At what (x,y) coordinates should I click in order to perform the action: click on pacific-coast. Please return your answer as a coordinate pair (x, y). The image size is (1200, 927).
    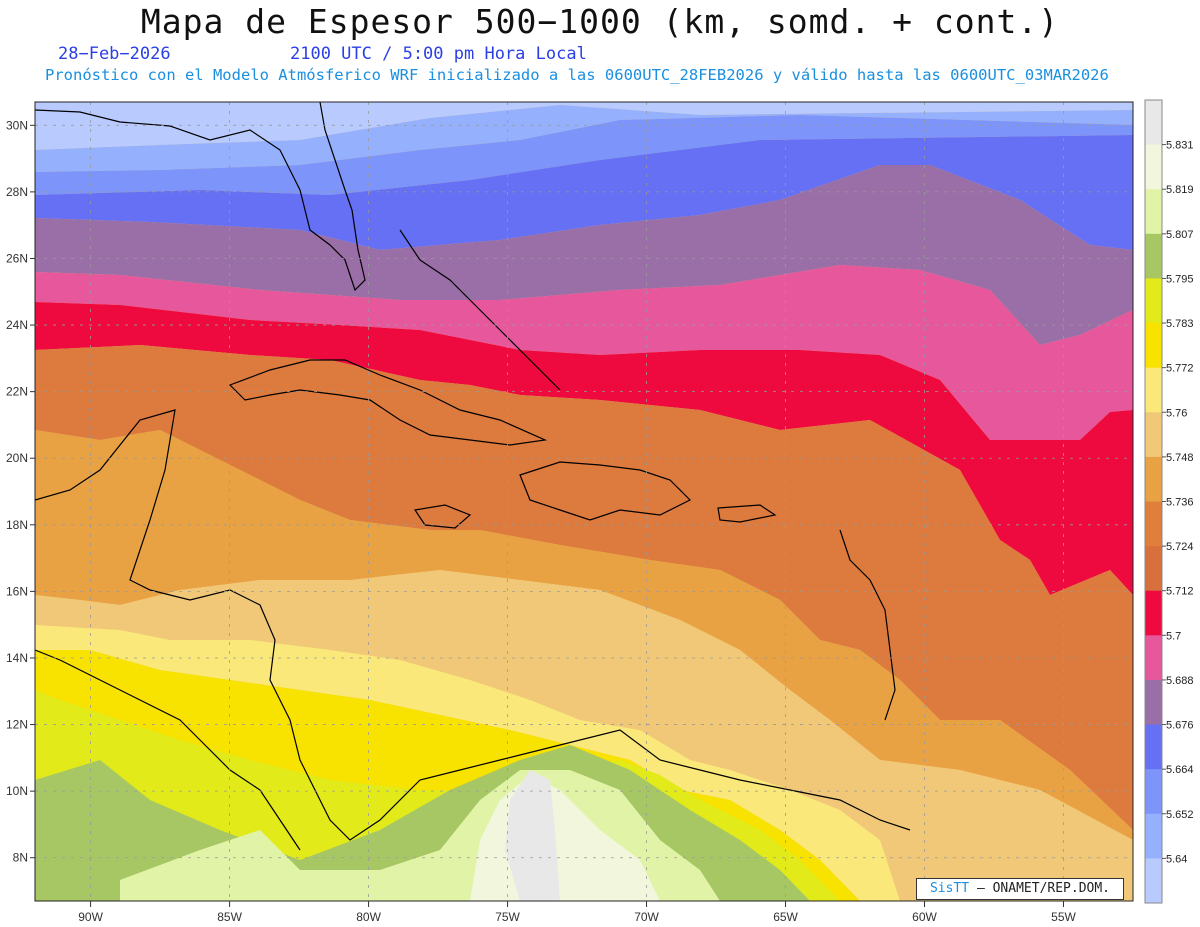
    Looking at the image, I should click on (168, 750).